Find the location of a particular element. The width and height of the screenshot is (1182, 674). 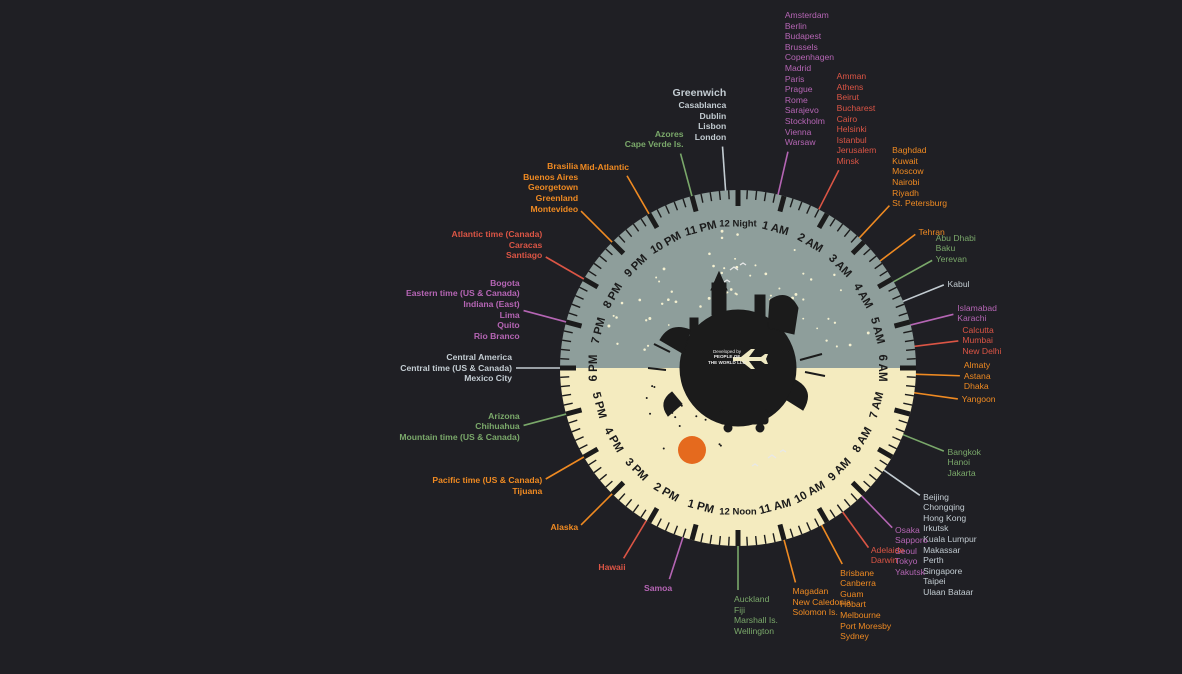

leader-line-pacific is located at coordinates (565, 467).